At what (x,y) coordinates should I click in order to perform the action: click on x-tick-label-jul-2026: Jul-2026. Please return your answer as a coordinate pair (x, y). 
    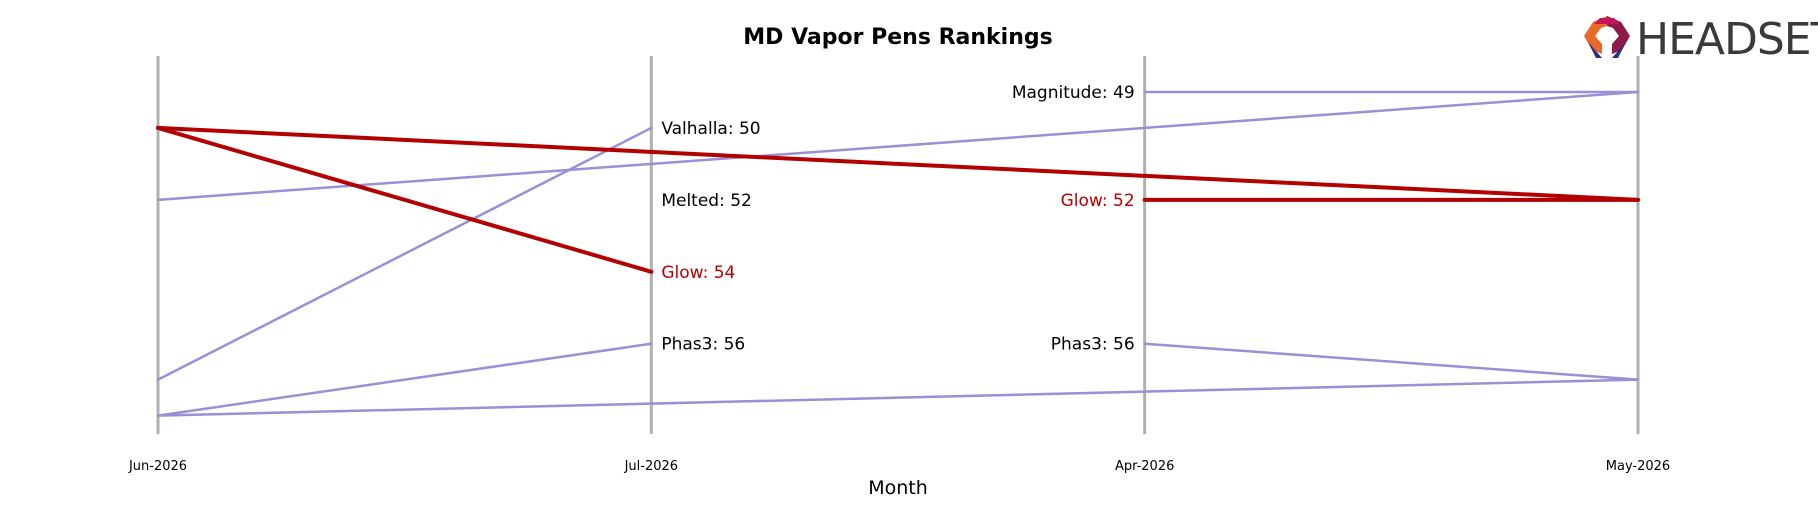
    Looking at the image, I should click on (651, 466).